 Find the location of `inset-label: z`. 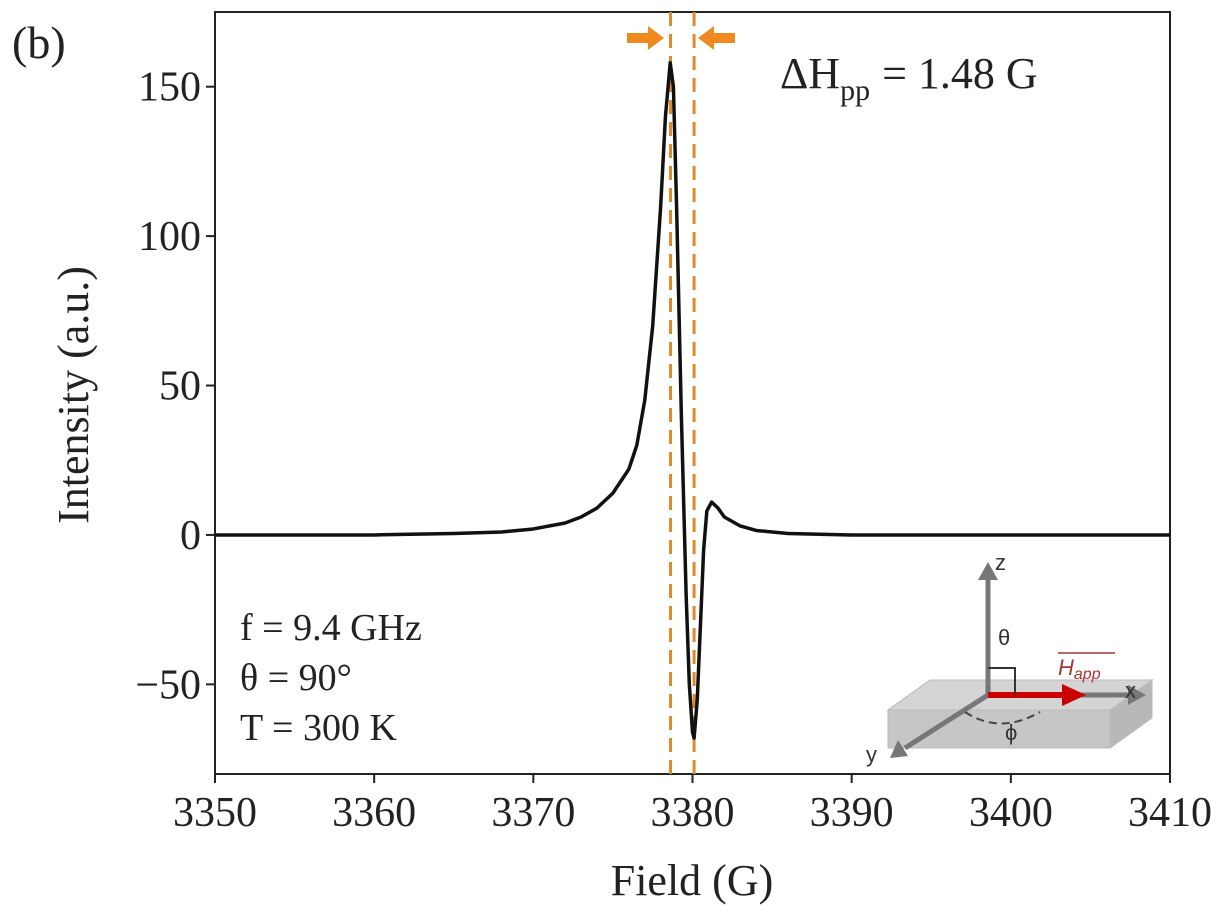

inset-label: z is located at coordinates (1000, 562).